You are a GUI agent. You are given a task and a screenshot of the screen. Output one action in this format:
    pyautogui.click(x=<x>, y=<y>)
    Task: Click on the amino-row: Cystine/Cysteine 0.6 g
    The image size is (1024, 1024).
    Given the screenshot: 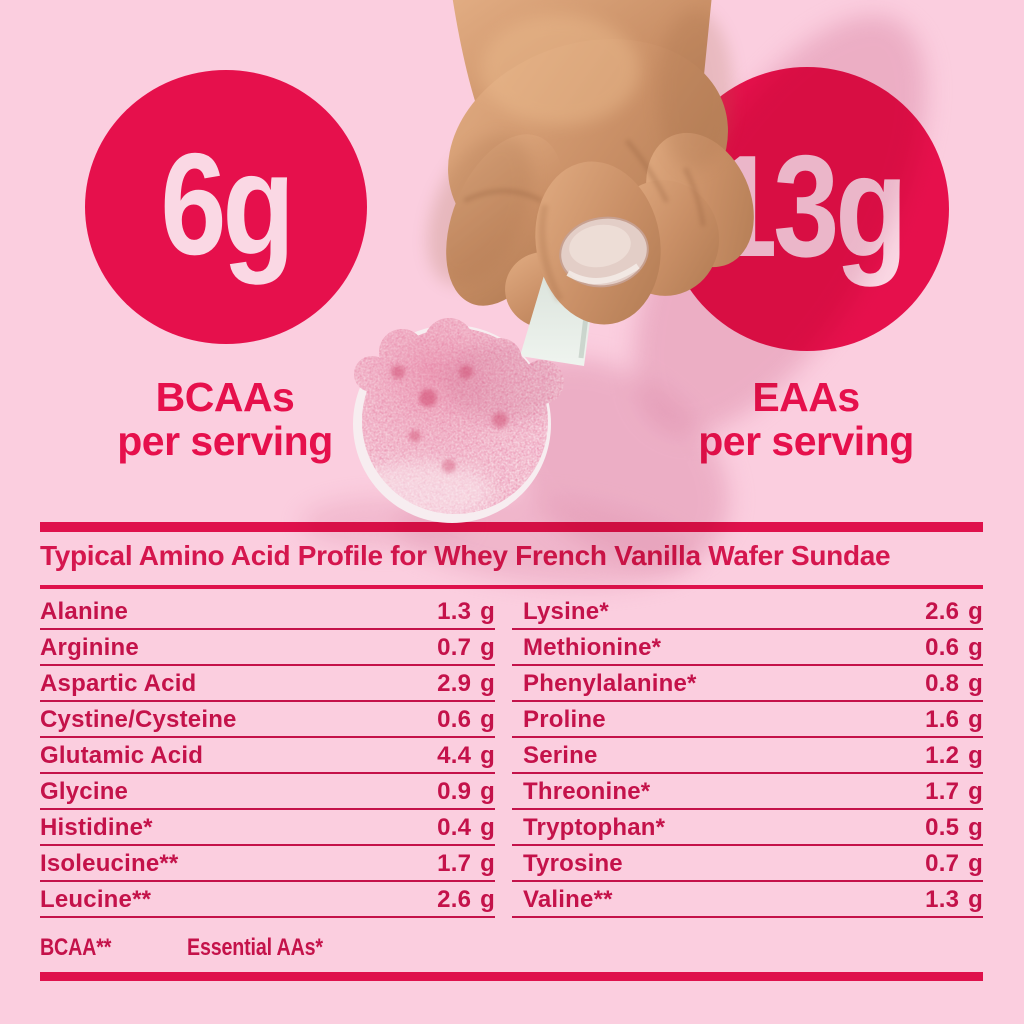 What is the action you would take?
    pyautogui.click(x=267, y=720)
    